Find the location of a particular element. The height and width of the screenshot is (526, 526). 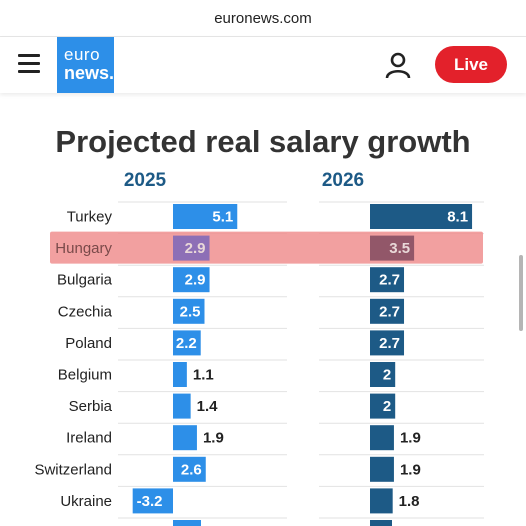

value-label-2025: 1.1 is located at coordinates (203, 375).